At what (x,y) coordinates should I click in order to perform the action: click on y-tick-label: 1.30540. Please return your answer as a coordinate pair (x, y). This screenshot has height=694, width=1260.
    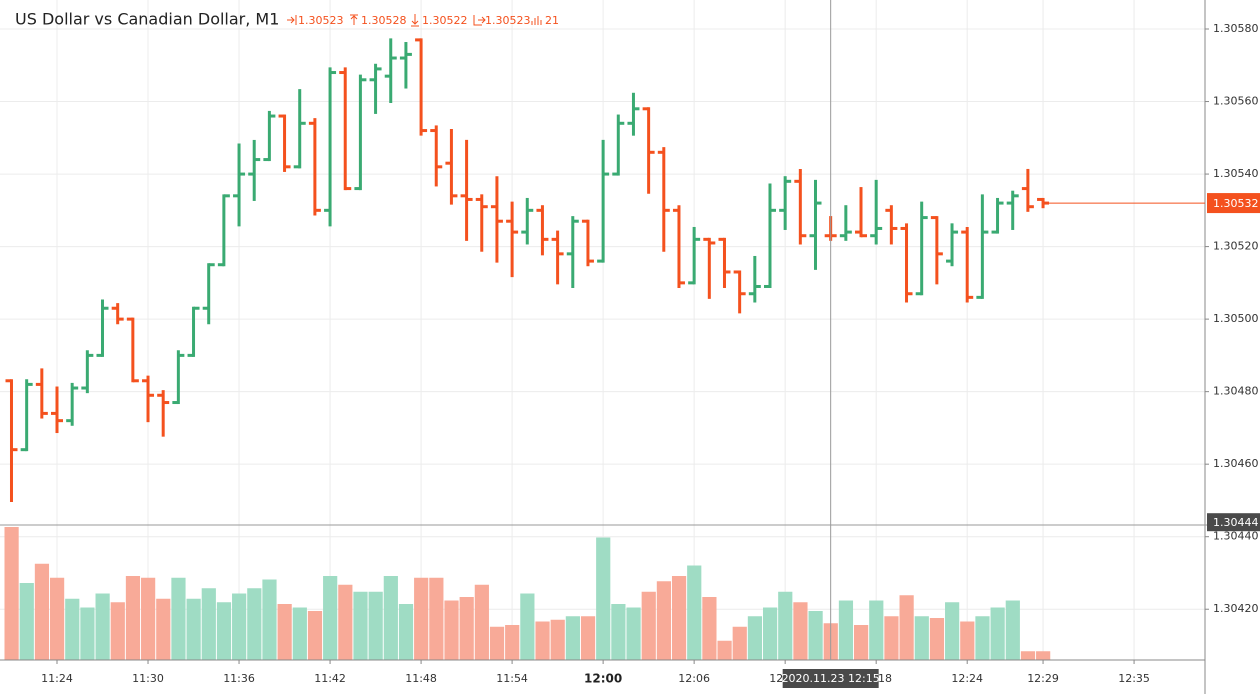
    Looking at the image, I should click on (1236, 173).